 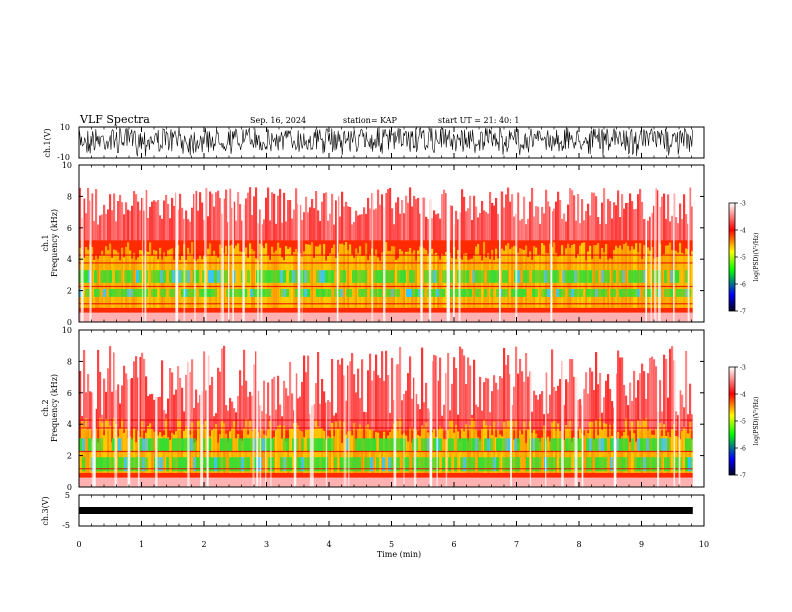 I want to click on time-tick-label: 2, so click(x=203, y=544).